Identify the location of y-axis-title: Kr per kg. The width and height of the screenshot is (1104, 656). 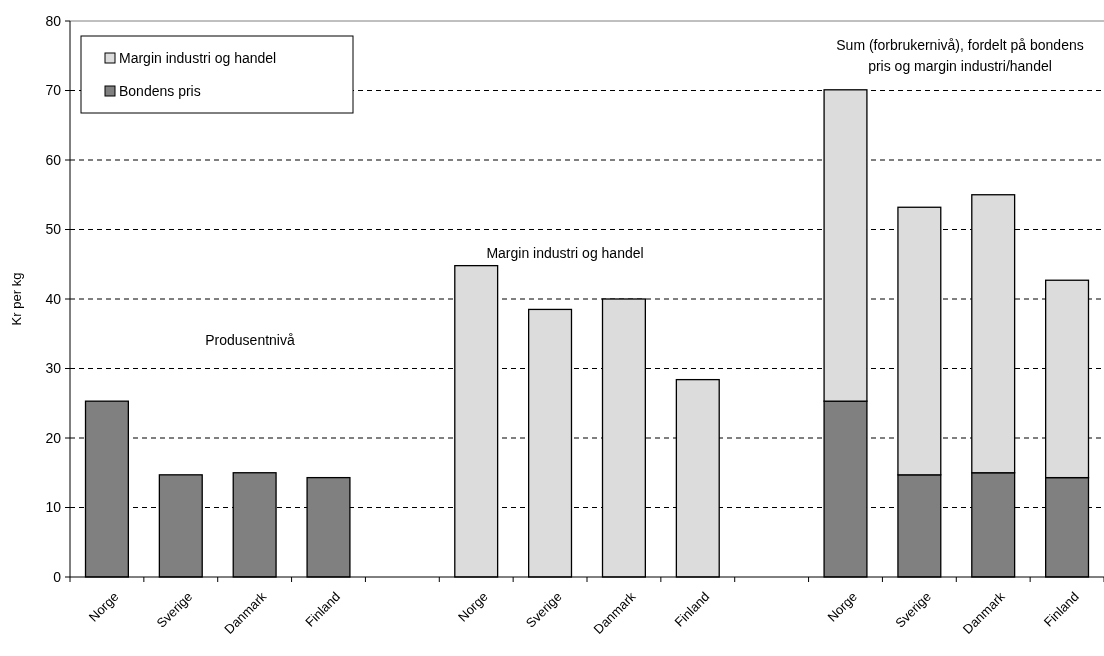
(16, 299).